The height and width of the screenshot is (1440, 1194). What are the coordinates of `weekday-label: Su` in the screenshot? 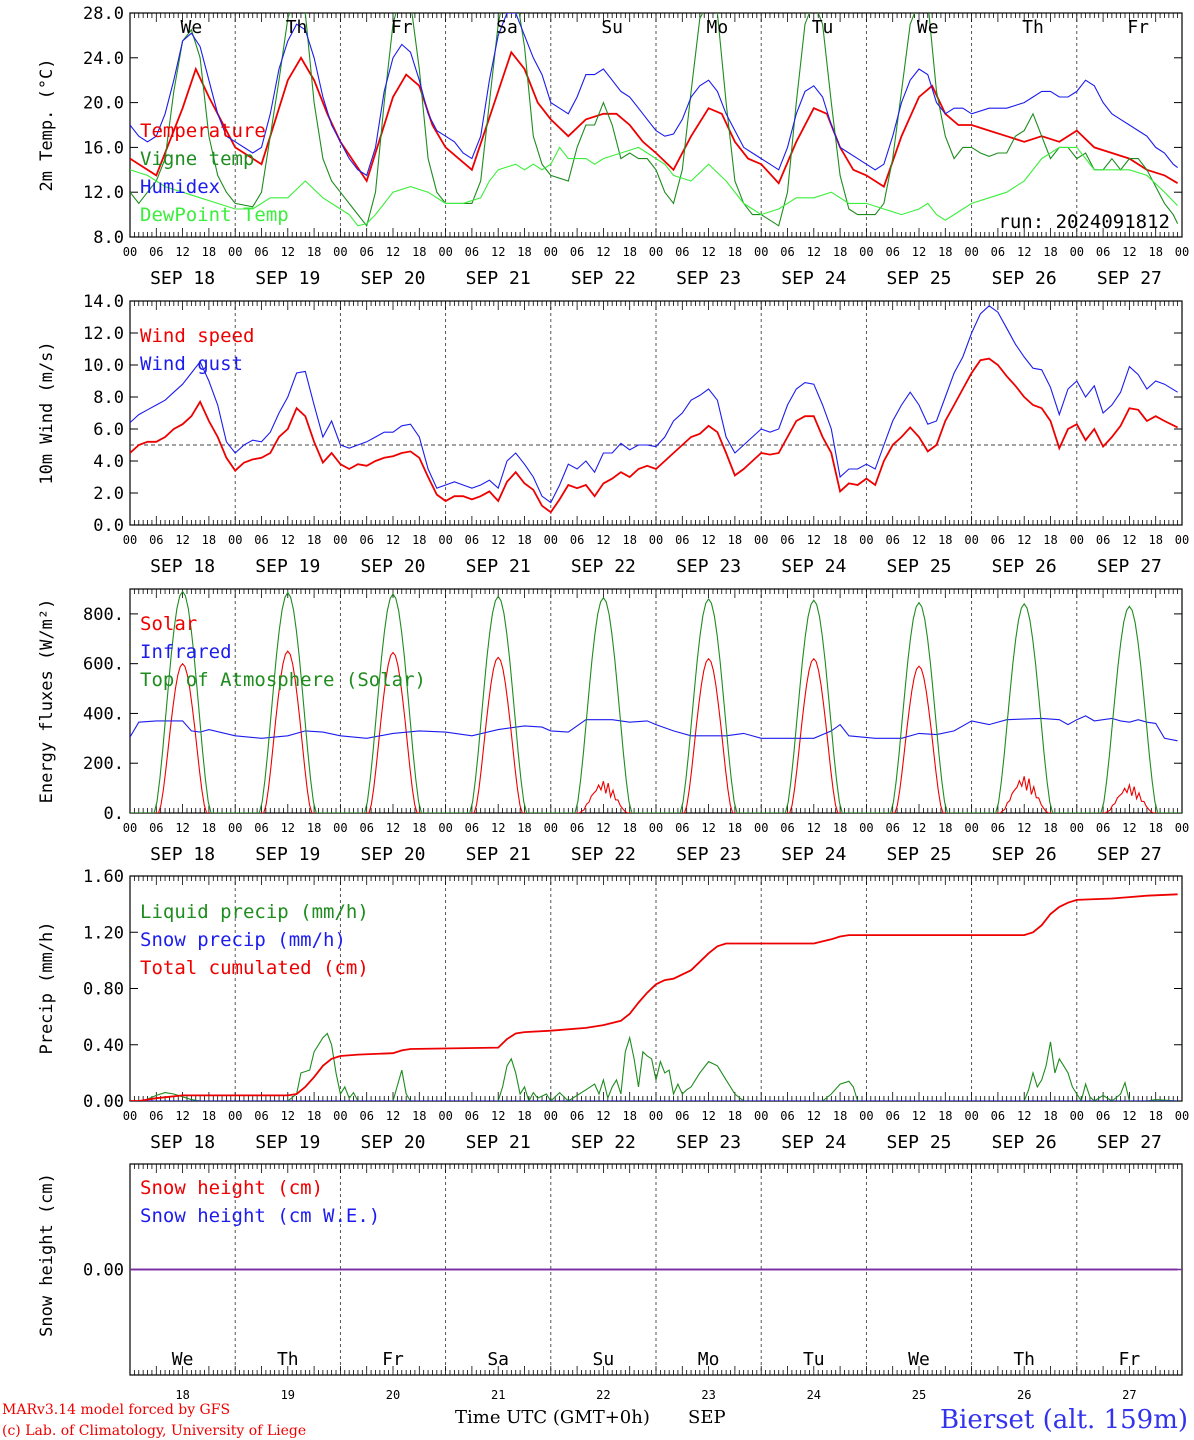 It's located at (612, 27).